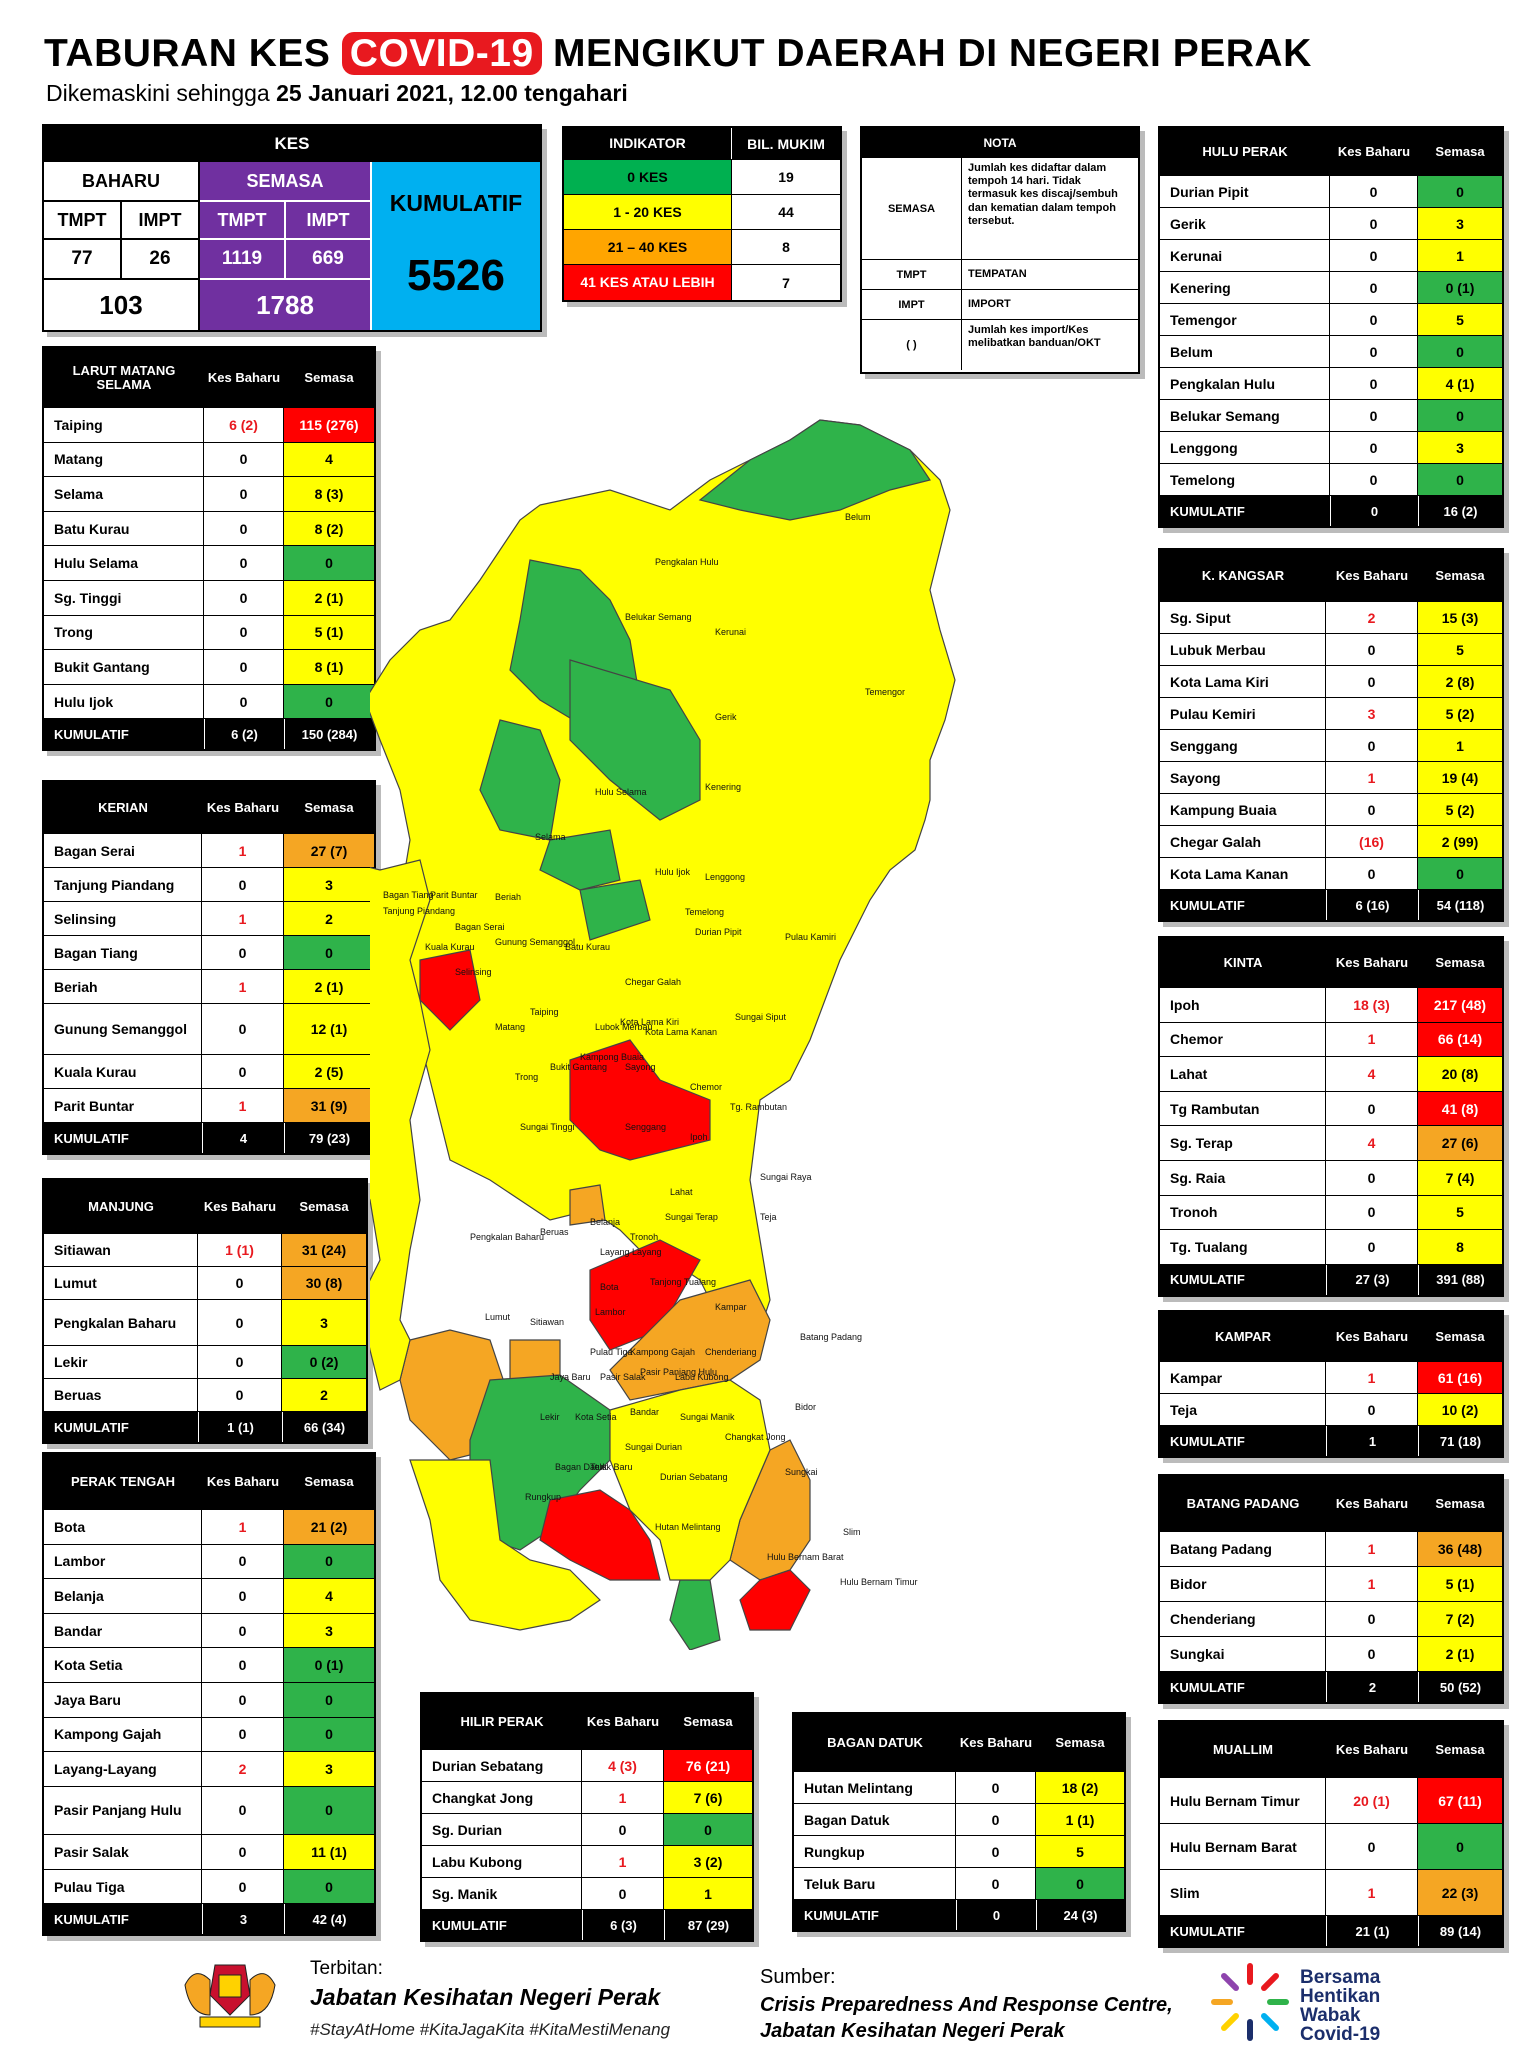 The width and height of the screenshot is (1536, 2048). What do you see at coordinates (329, 1071) in the screenshot?
I see `semasa-value: 2 (5)` at bounding box center [329, 1071].